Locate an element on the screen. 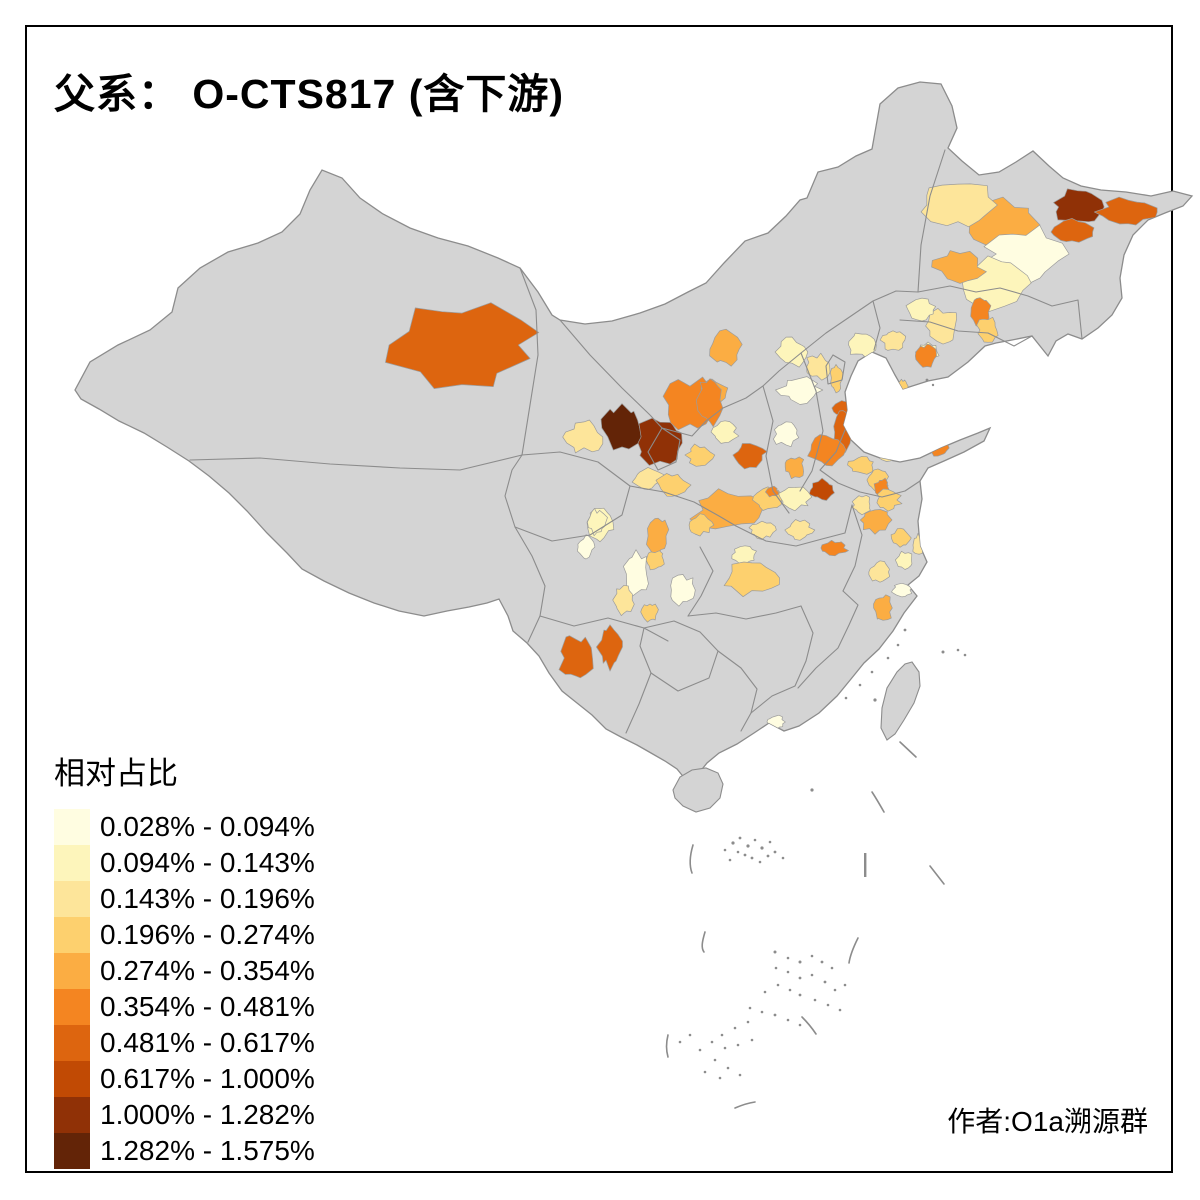 The width and height of the screenshot is (1200, 1200). legend-class-2: 0.094% - 0.143% is located at coordinates (184, 863).